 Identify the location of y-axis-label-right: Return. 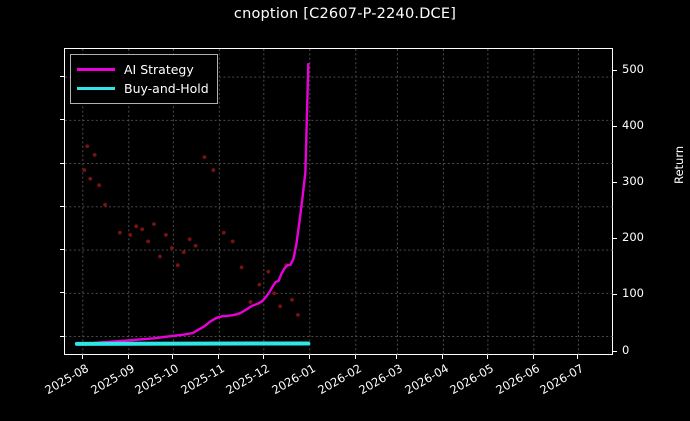
(679, 164).